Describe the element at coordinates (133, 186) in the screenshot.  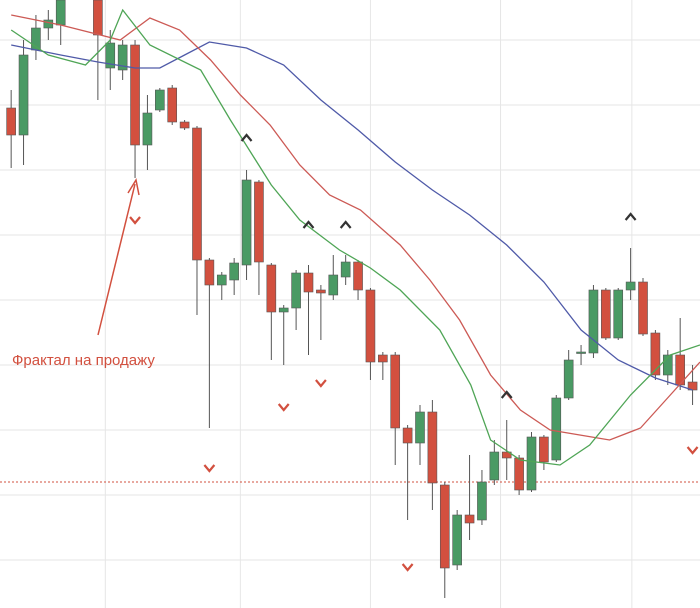
I see `annotation-arrowhead` at that location.